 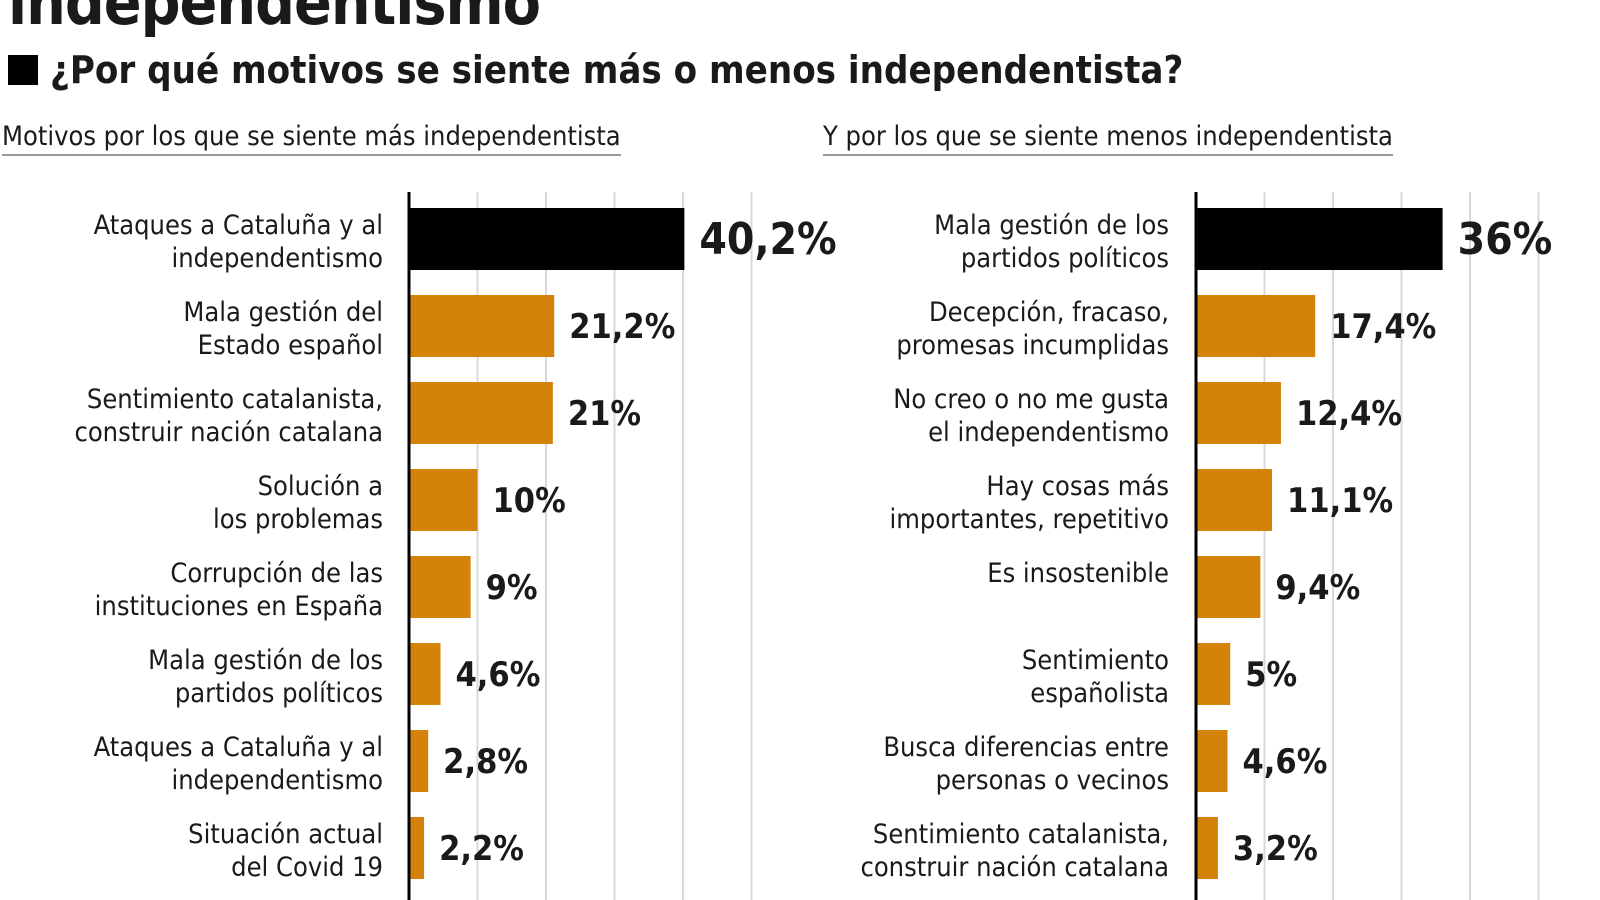 I want to click on data-label: 21,2%, so click(x=622, y=327).